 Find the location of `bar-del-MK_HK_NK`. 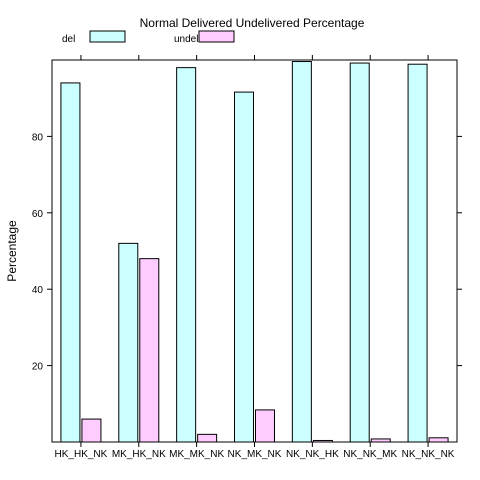

bar-del-MK_HK_NK is located at coordinates (128, 342).